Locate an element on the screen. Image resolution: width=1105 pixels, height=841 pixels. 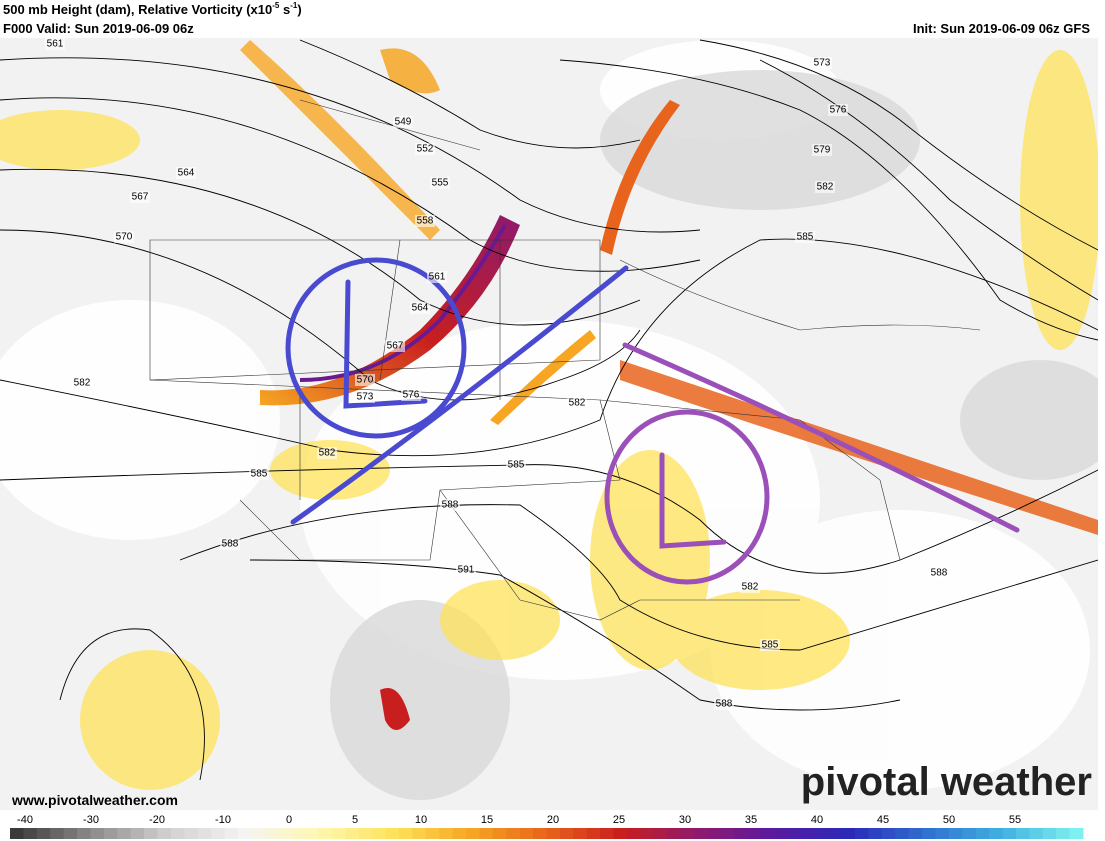
colorbar-tick-label: -20 is located at coordinates (157, 820).